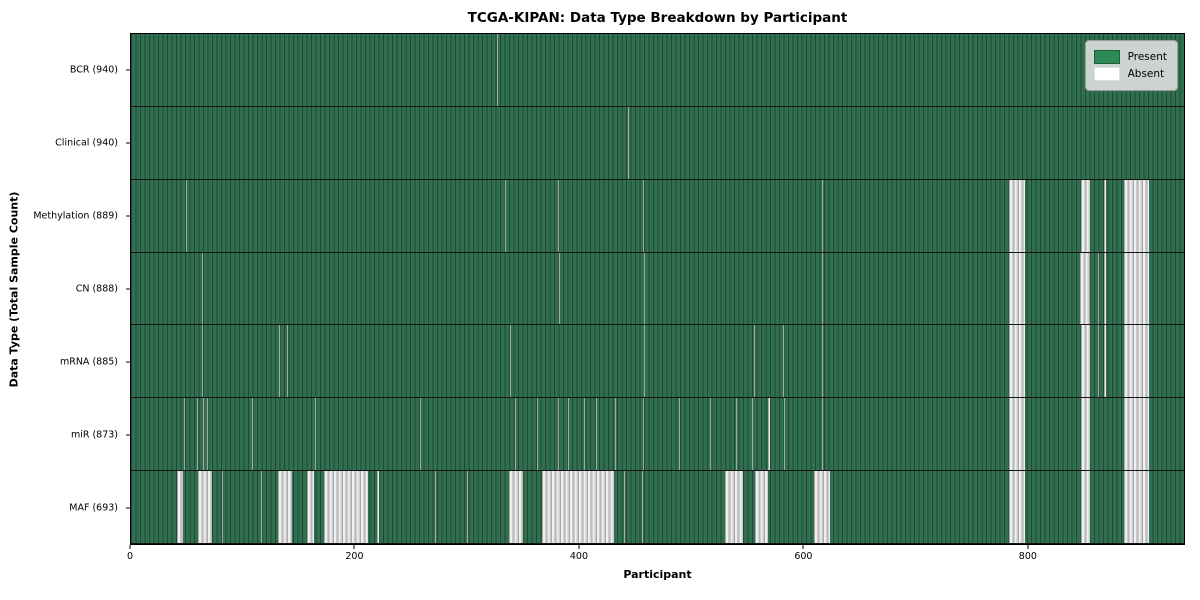 Image resolution: width=1200 pixels, height=600 pixels. What do you see at coordinates (88, 362) in the screenshot?
I see `y-tick-label-mrna: mRNA (885)` at bounding box center [88, 362].